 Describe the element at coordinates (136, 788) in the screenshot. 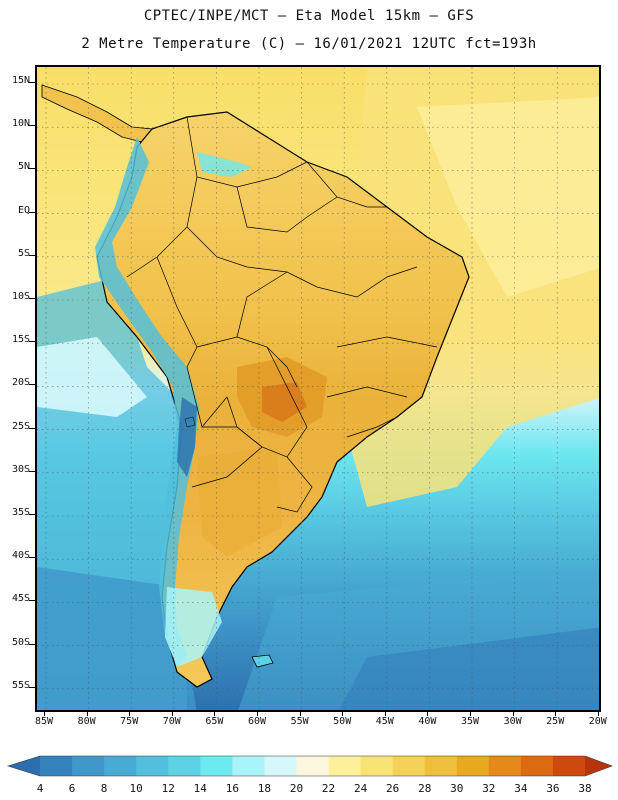

I see `colorbar-label: 10` at that location.